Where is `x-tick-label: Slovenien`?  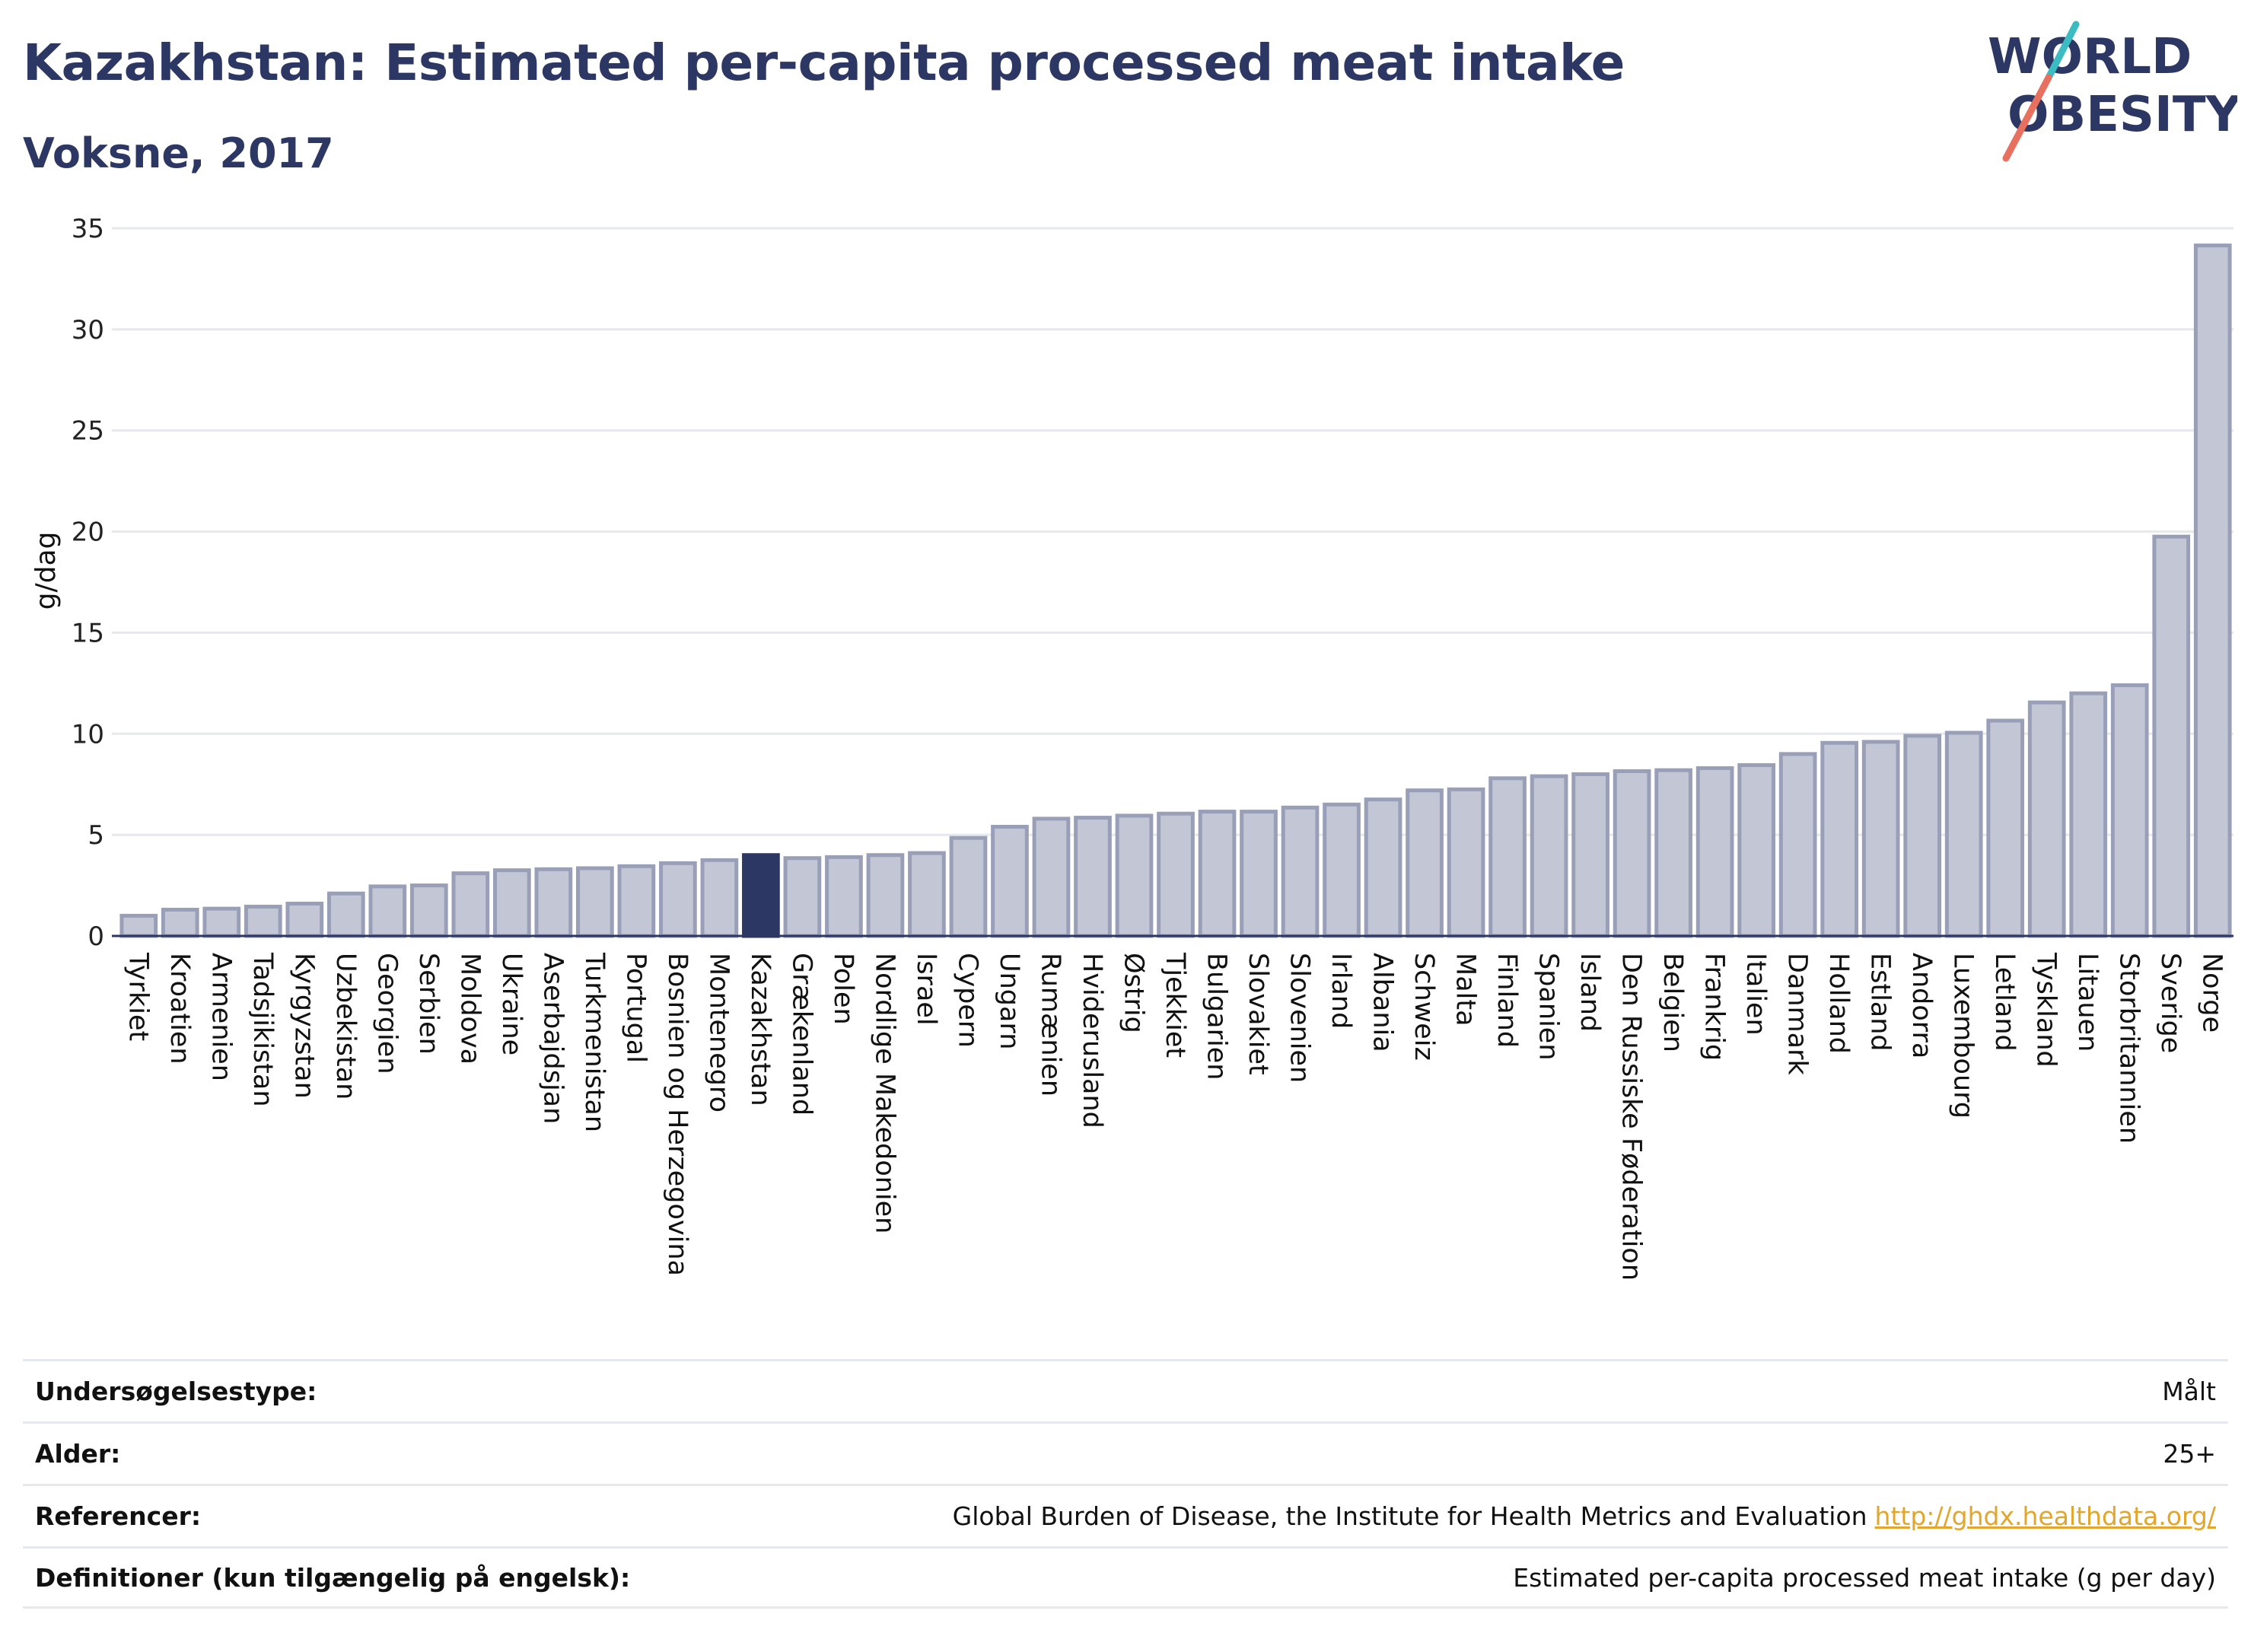 x-tick-label: Slovenien is located at coordinates (1300, 1018).